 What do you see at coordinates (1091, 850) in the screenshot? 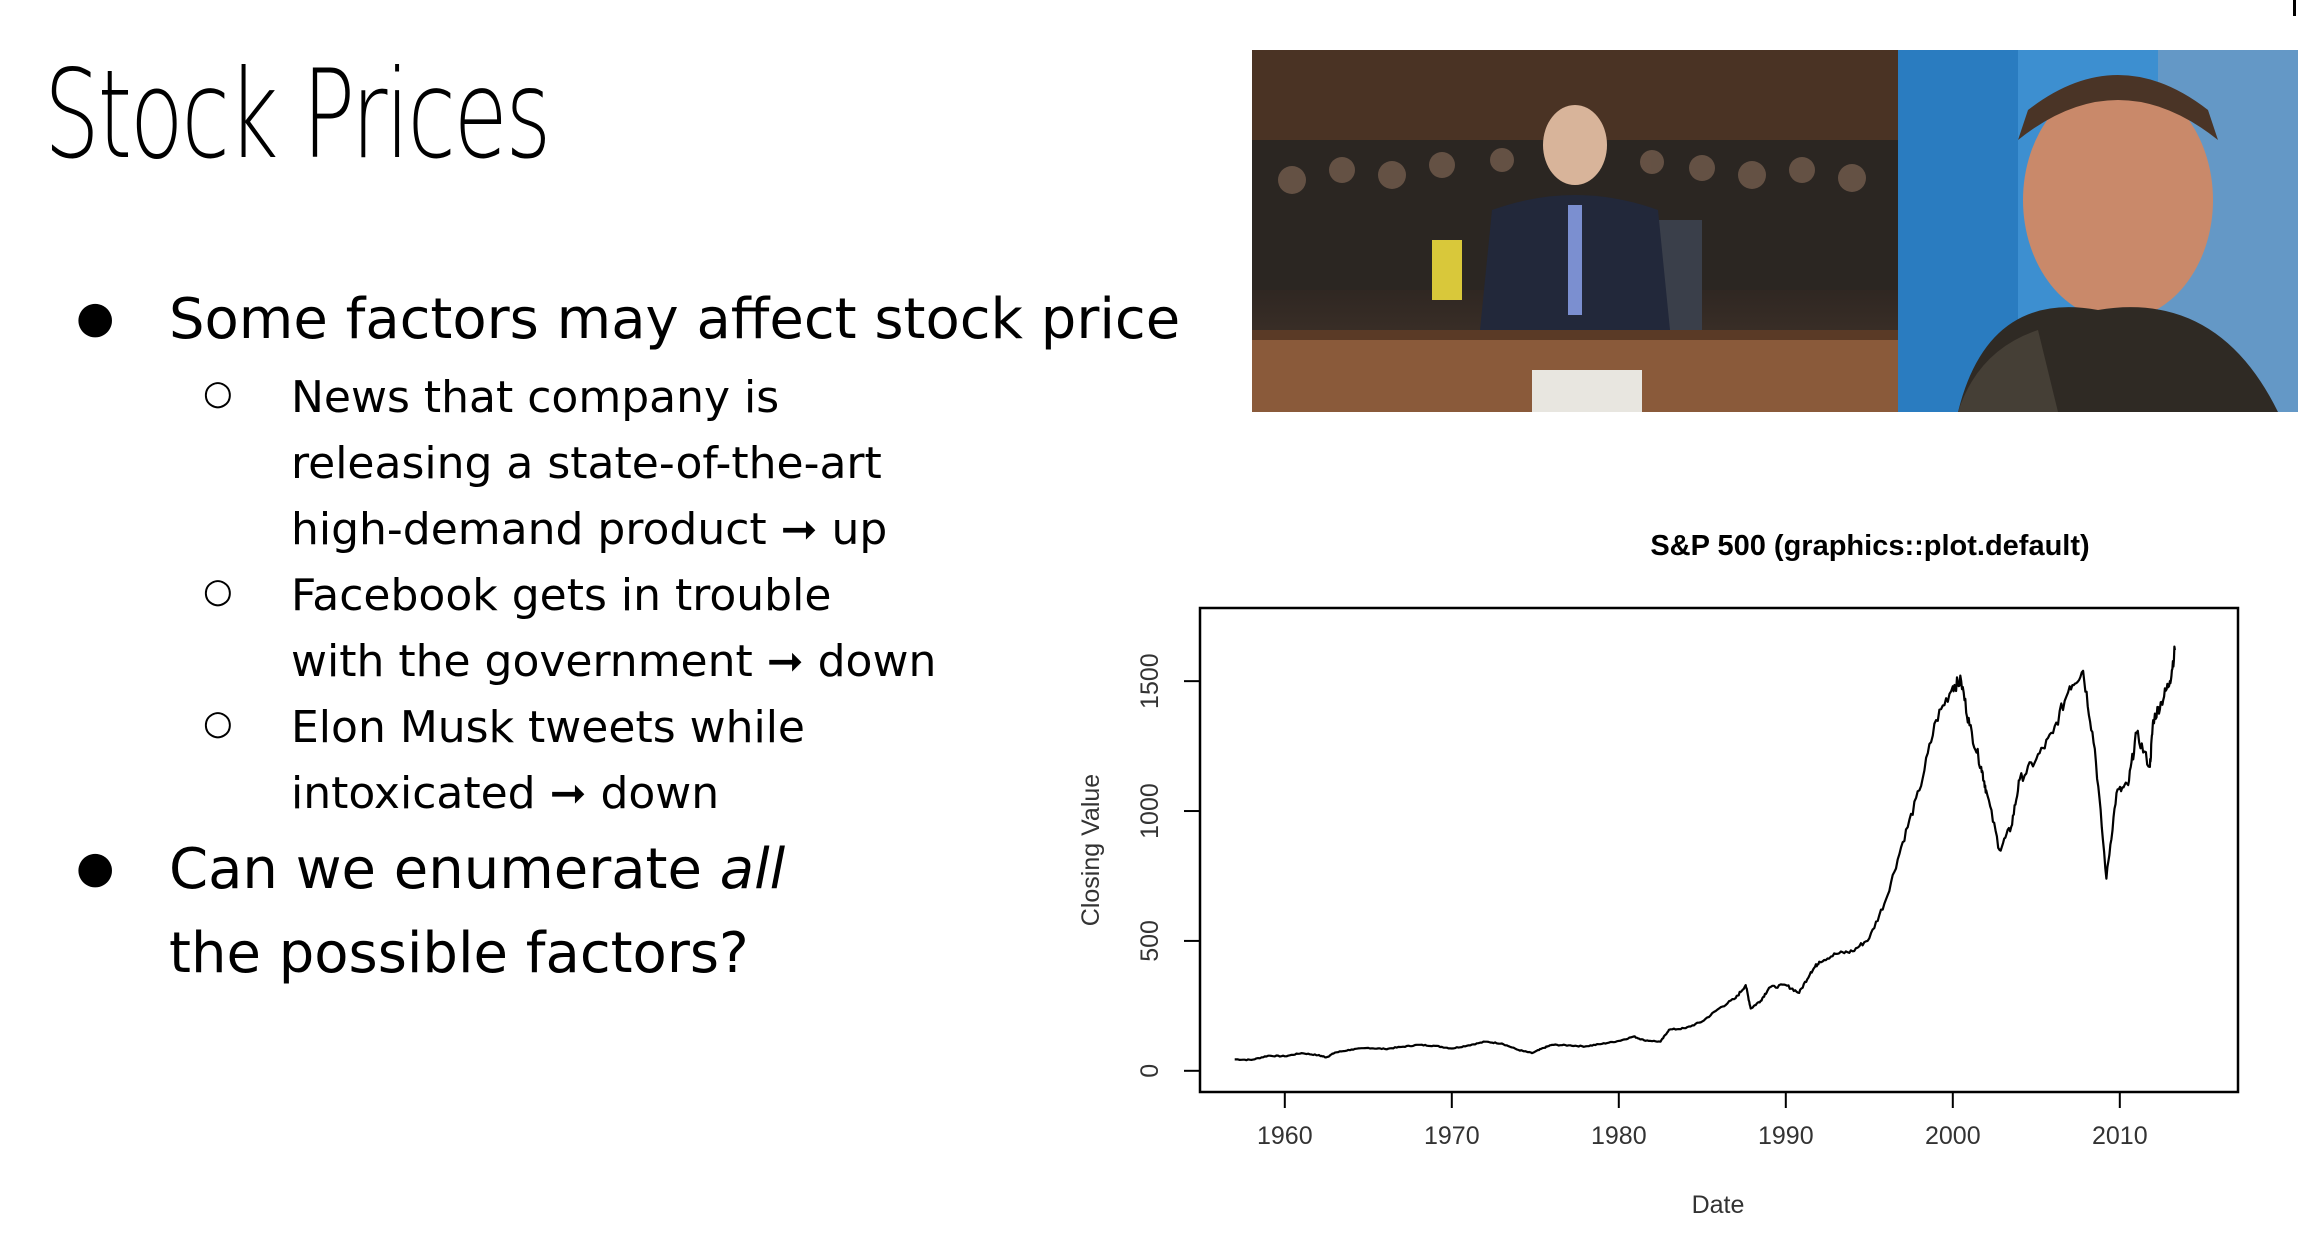
I see `y-axis-label: Closing Value` at bounding box center [1091, 850].